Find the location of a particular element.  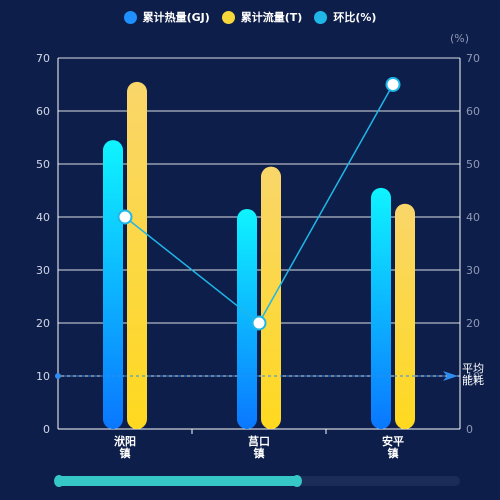

legend: 累计热量(GJ) 累计流量(T) 环比(%) is located at coordinates (250, 17).